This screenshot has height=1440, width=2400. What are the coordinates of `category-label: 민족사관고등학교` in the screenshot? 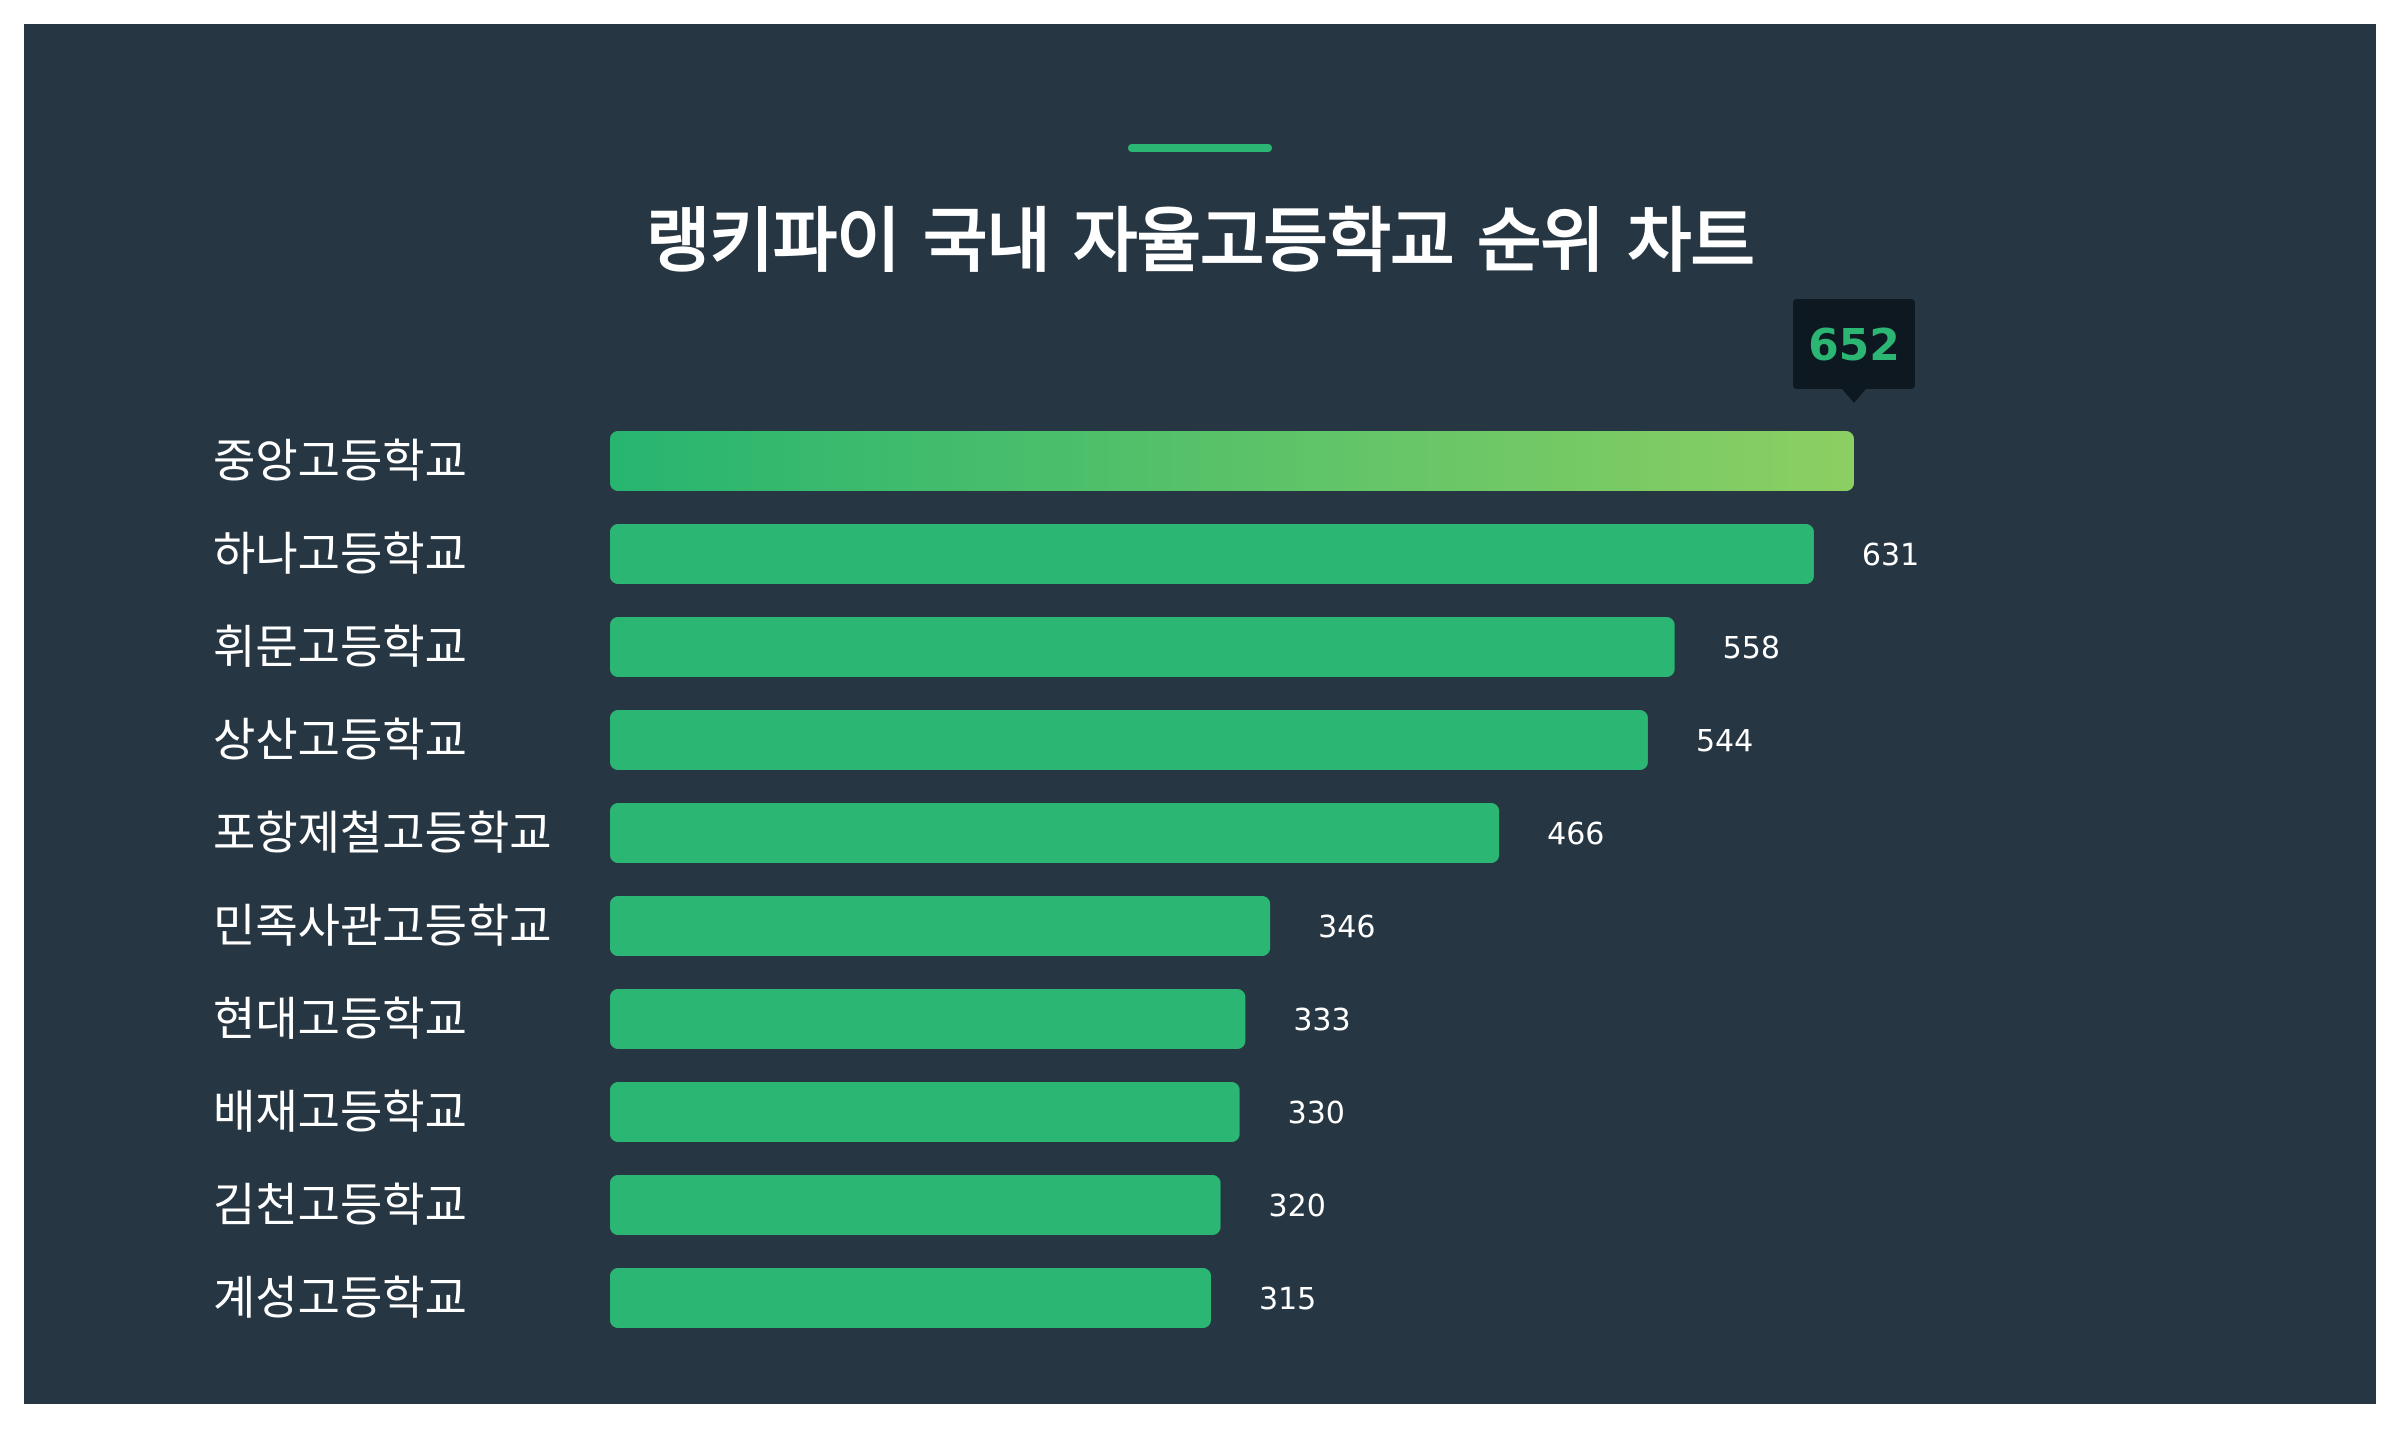 It's located at (382, 926).